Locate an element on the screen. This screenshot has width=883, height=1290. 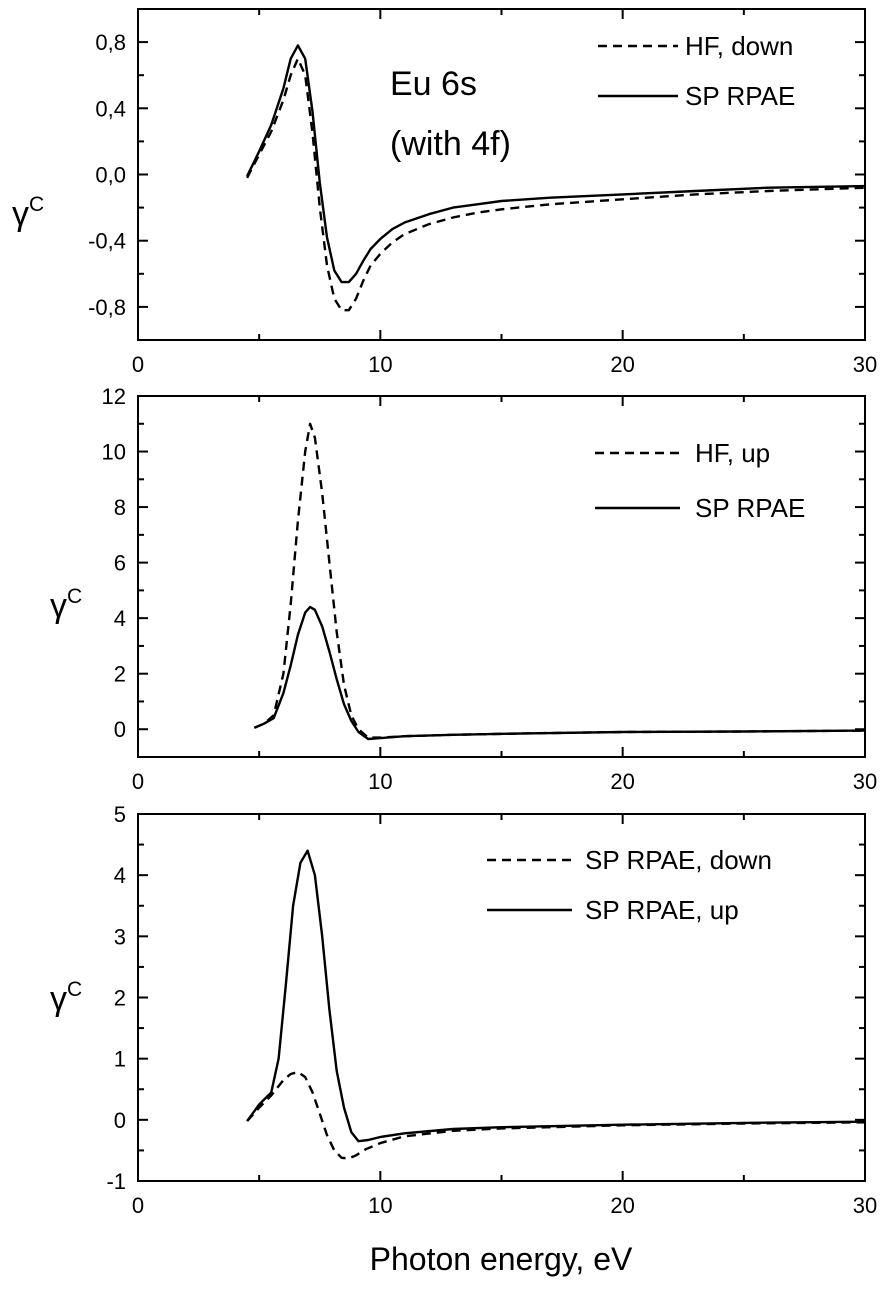
y-tick-label: 12 is located at coordinates (114, 396).